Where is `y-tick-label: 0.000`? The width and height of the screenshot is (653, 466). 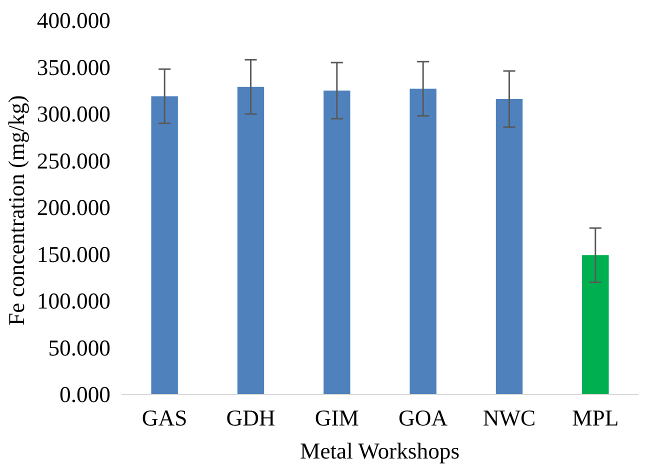 y-tick-label: 0.000 is located at coordinates (85, 394).